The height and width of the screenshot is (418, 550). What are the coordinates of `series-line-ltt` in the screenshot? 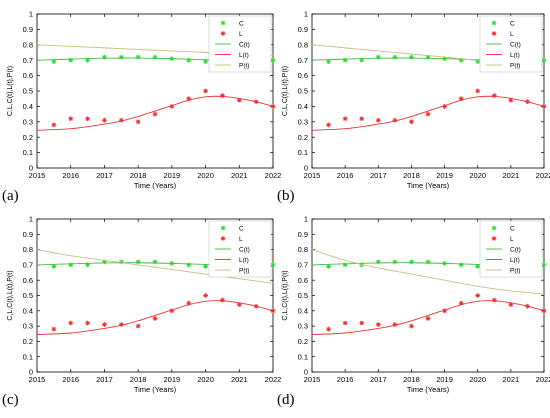 It's located at (428, 113).